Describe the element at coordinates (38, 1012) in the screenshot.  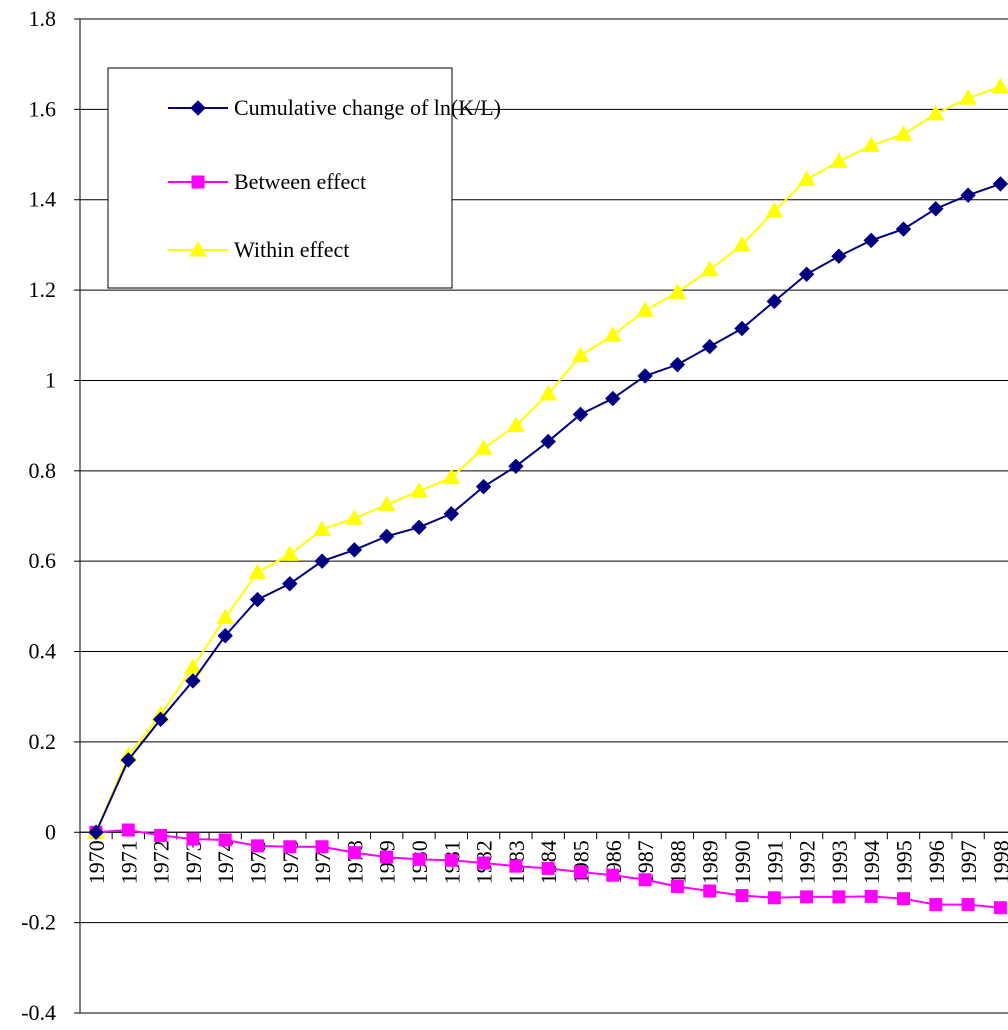
I see `y-tick-label: -0.4` at that location.